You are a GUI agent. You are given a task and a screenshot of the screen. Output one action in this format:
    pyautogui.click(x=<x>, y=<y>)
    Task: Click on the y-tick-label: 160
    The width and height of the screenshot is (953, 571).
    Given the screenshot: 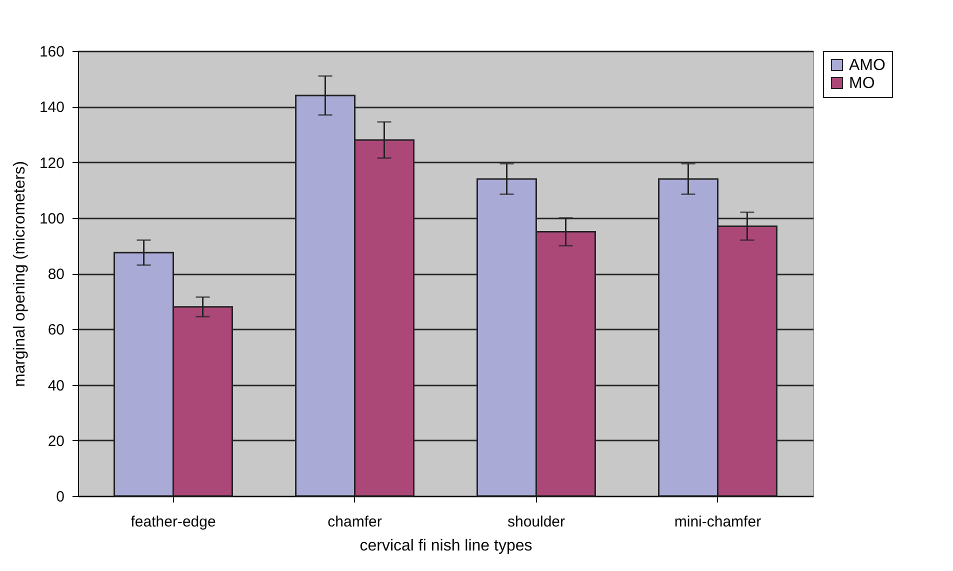 What is the action you would take?
    pyautogui.click(x=51, y=52)
    